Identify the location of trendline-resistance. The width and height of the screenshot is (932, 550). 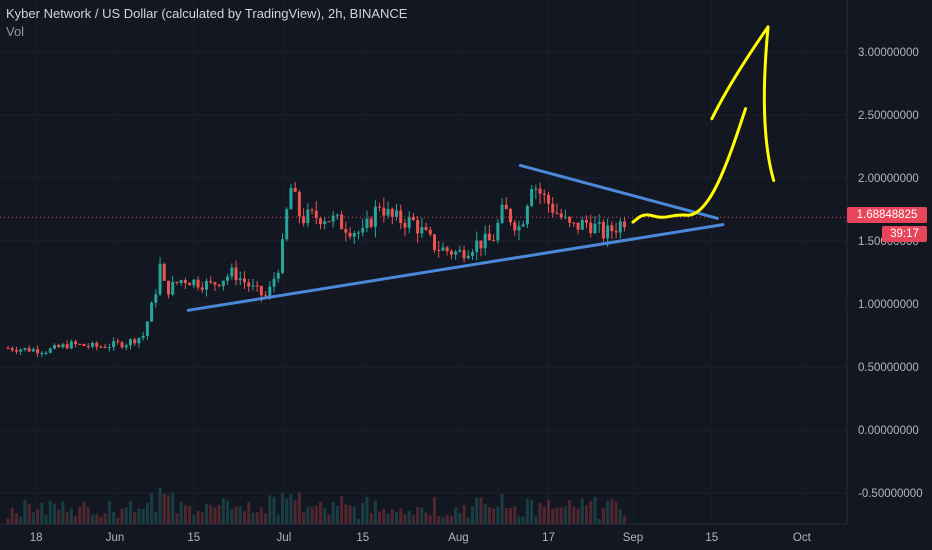
(618, 191).